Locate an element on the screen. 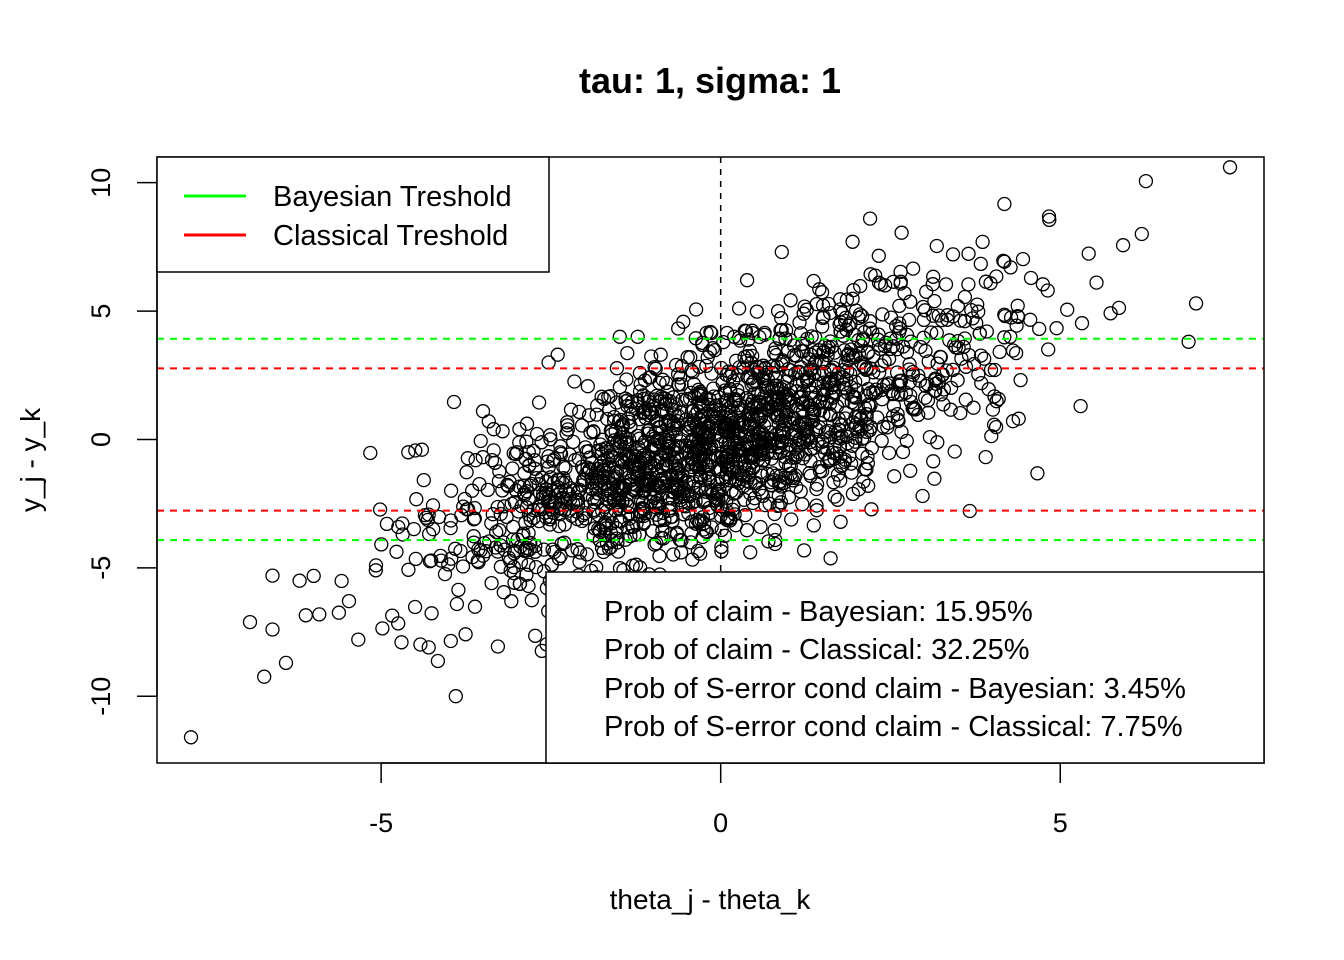 This screenshot has width=1344, height=960. annotation-line-1: Prob of claim - Bayesian: 15.95% is located at coordinates (818, 612).